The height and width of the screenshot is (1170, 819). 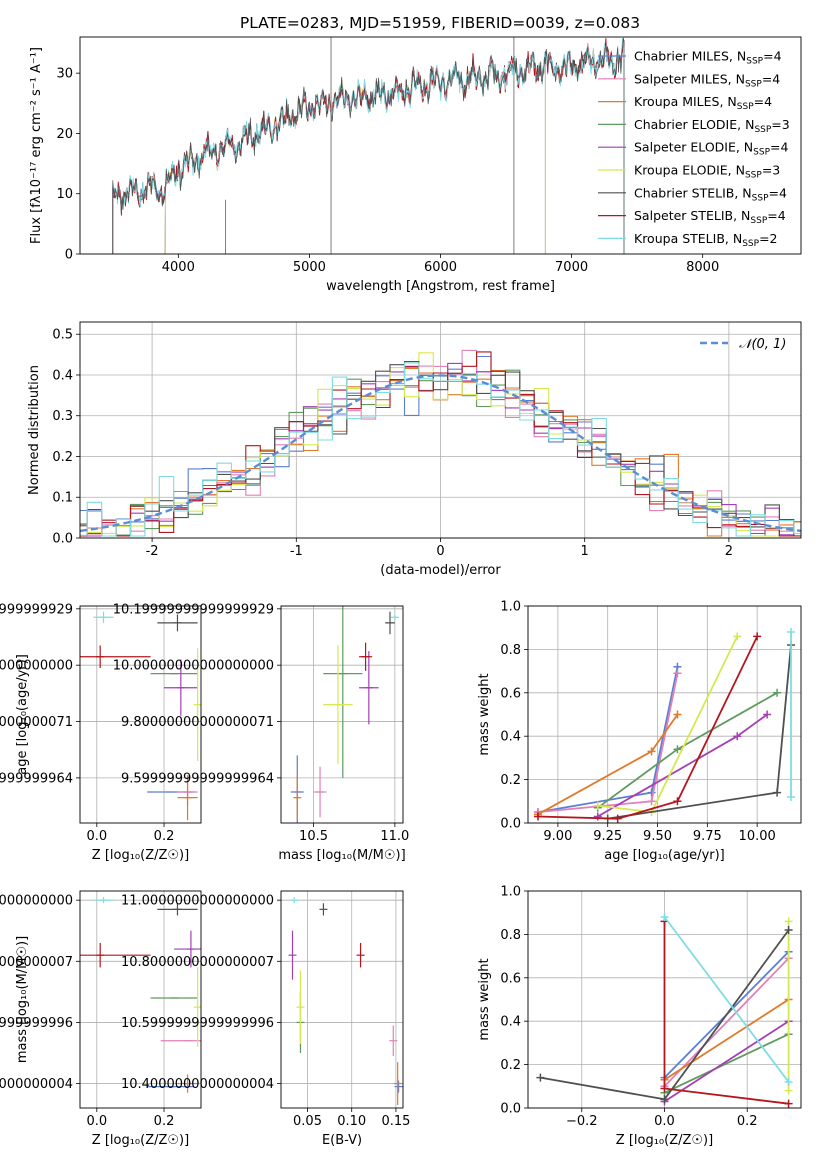 What do you see at coordinates (164, 1121) in the screenshot?
I see `x-tick-label: 0.2` at bounding box center [164, 1121].